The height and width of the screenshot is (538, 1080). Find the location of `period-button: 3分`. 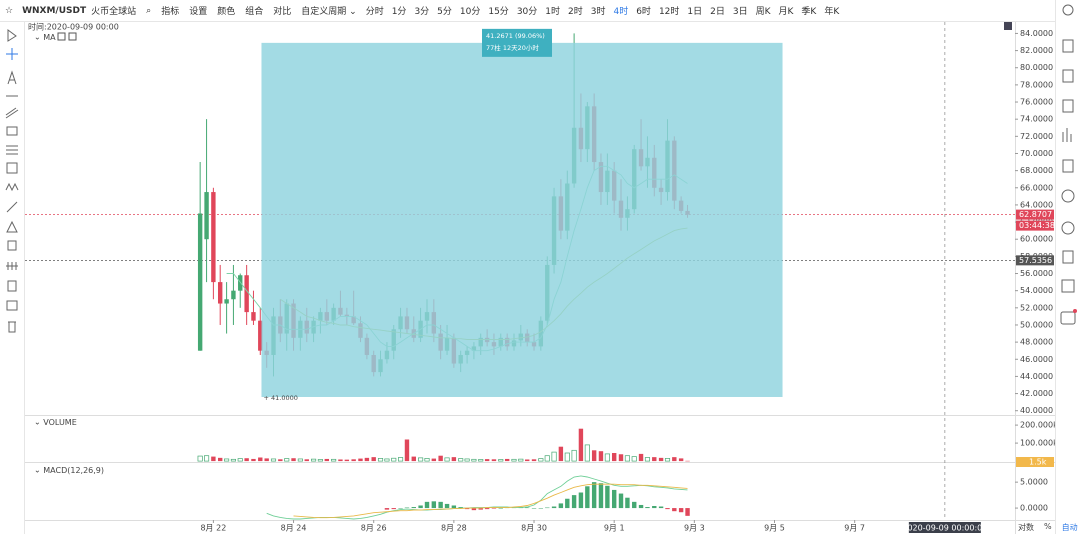

period-button: 3分 is located at coordinates (422, 12).